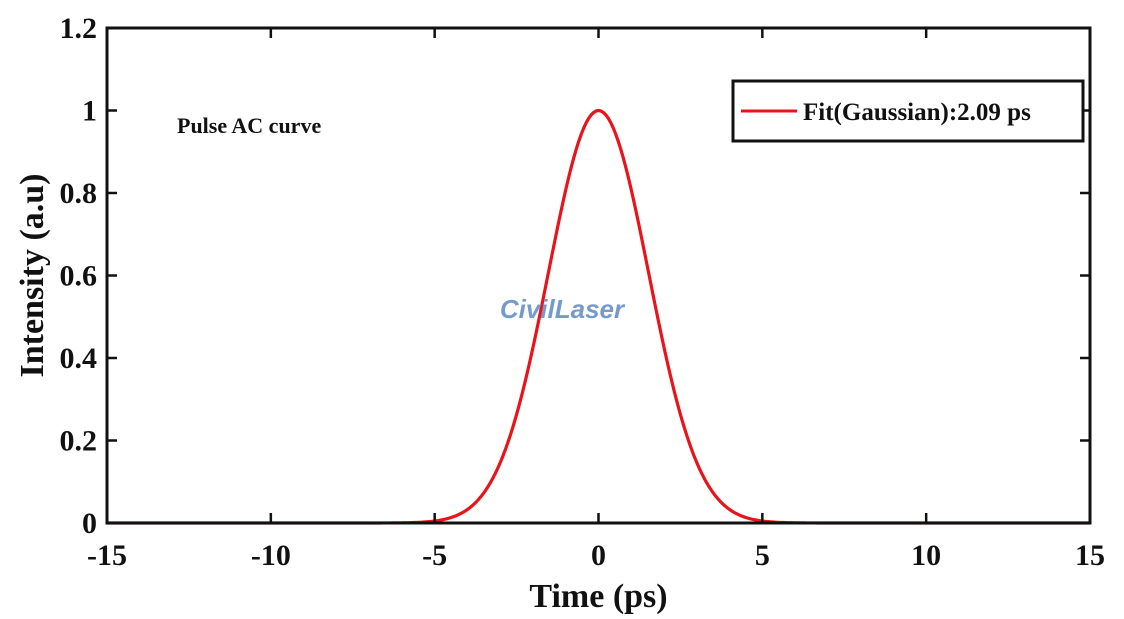  What do you see at coordinates (79, 28) in the screenshot?
I see `y-tick-label: 1.2` at bounding box center [79, 28].